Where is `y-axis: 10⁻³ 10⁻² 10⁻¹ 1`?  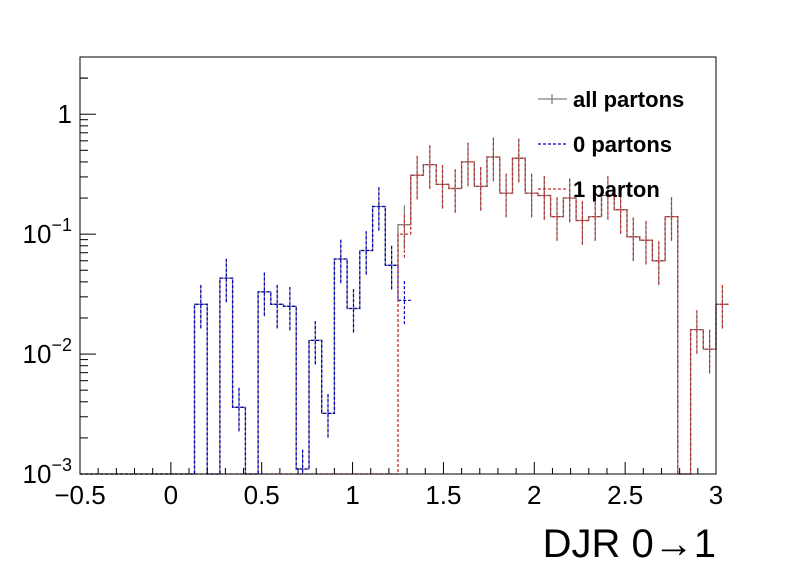
y-axis: 10⁻³ 10⁻² 10⁻¹ 1 is located at coordinates (59, 272).